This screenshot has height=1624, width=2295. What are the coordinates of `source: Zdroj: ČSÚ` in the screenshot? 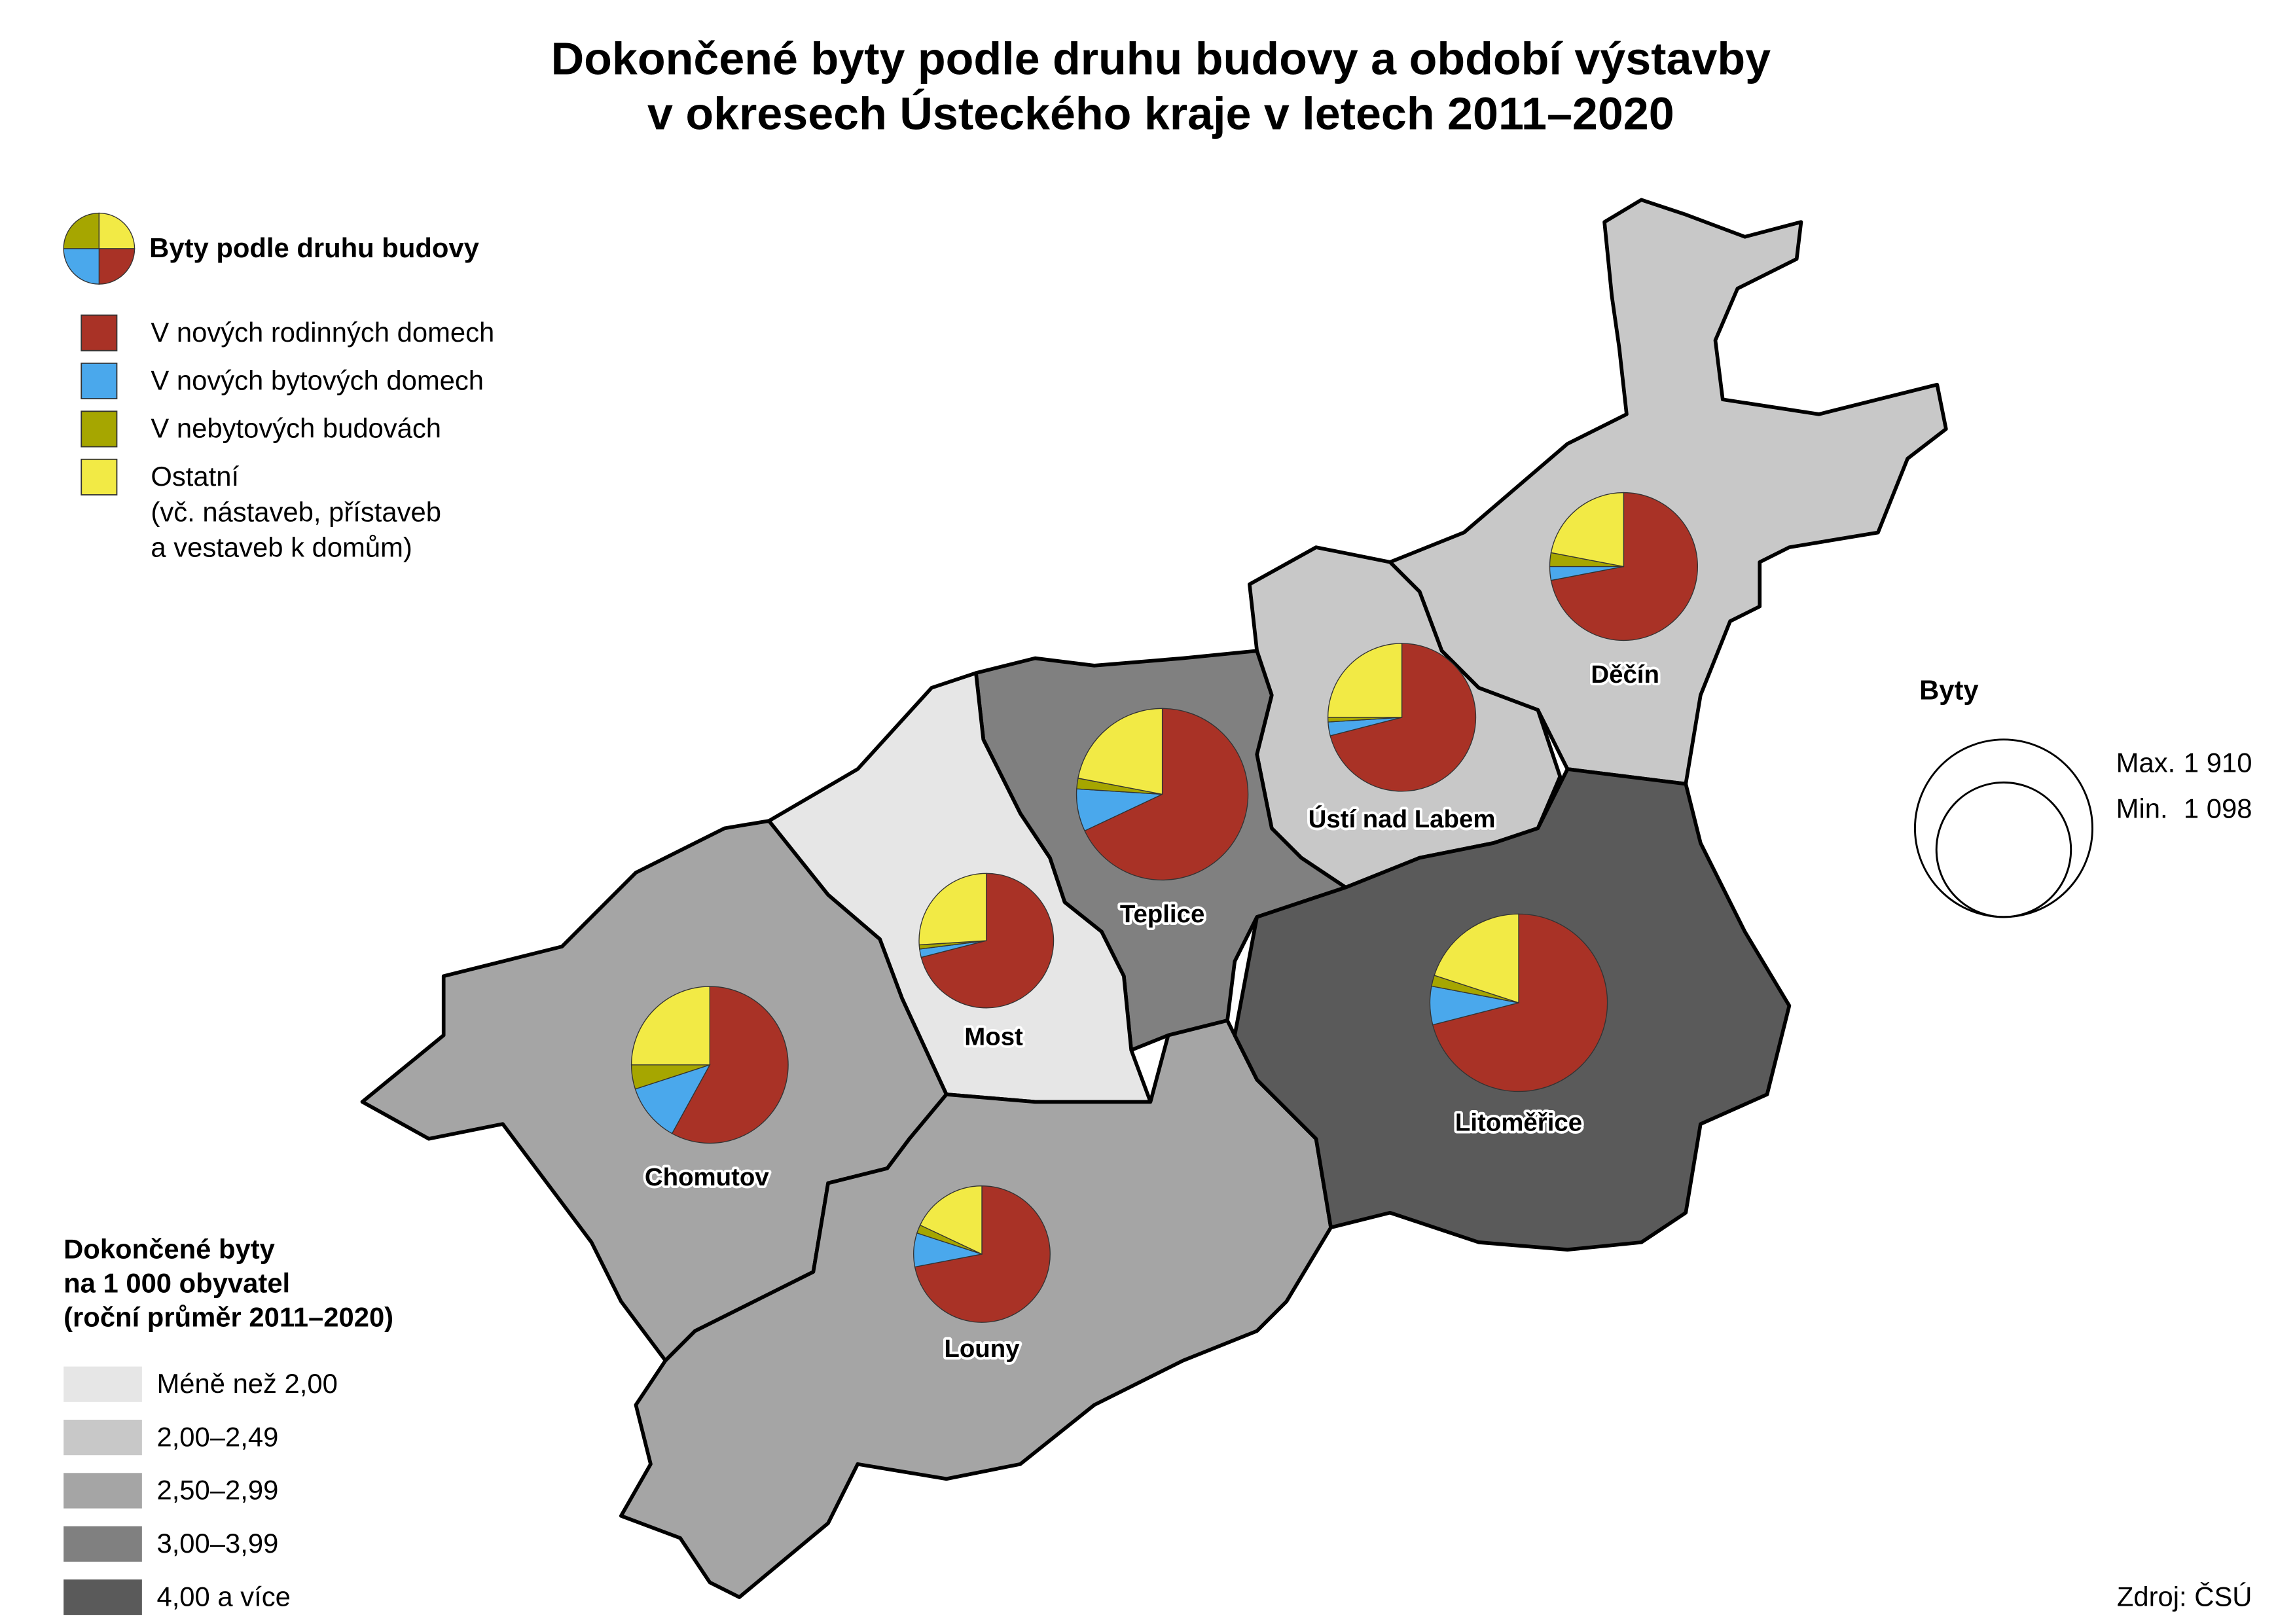 It's located at (2184, 1596).